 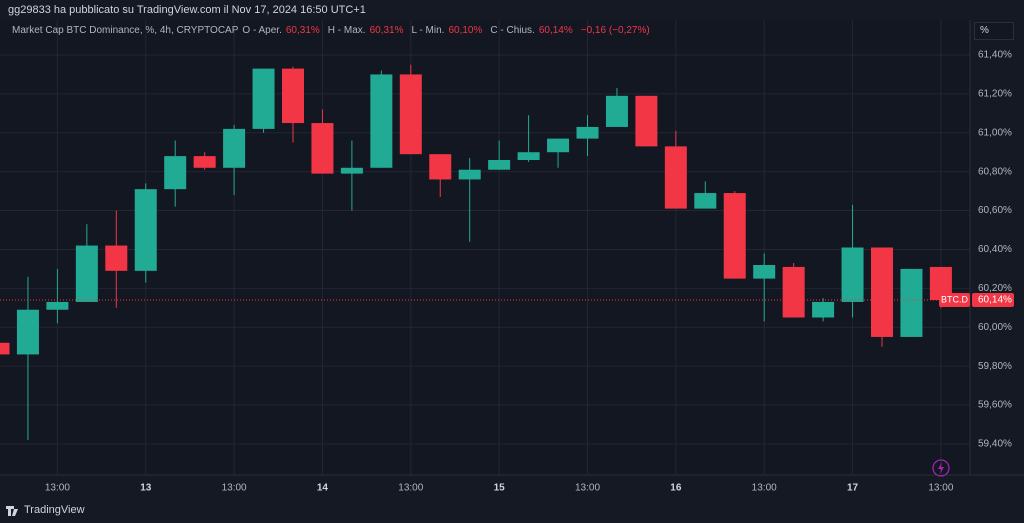 I want to click on y-tick-label: 61,00%, so click(x=995, y=132).